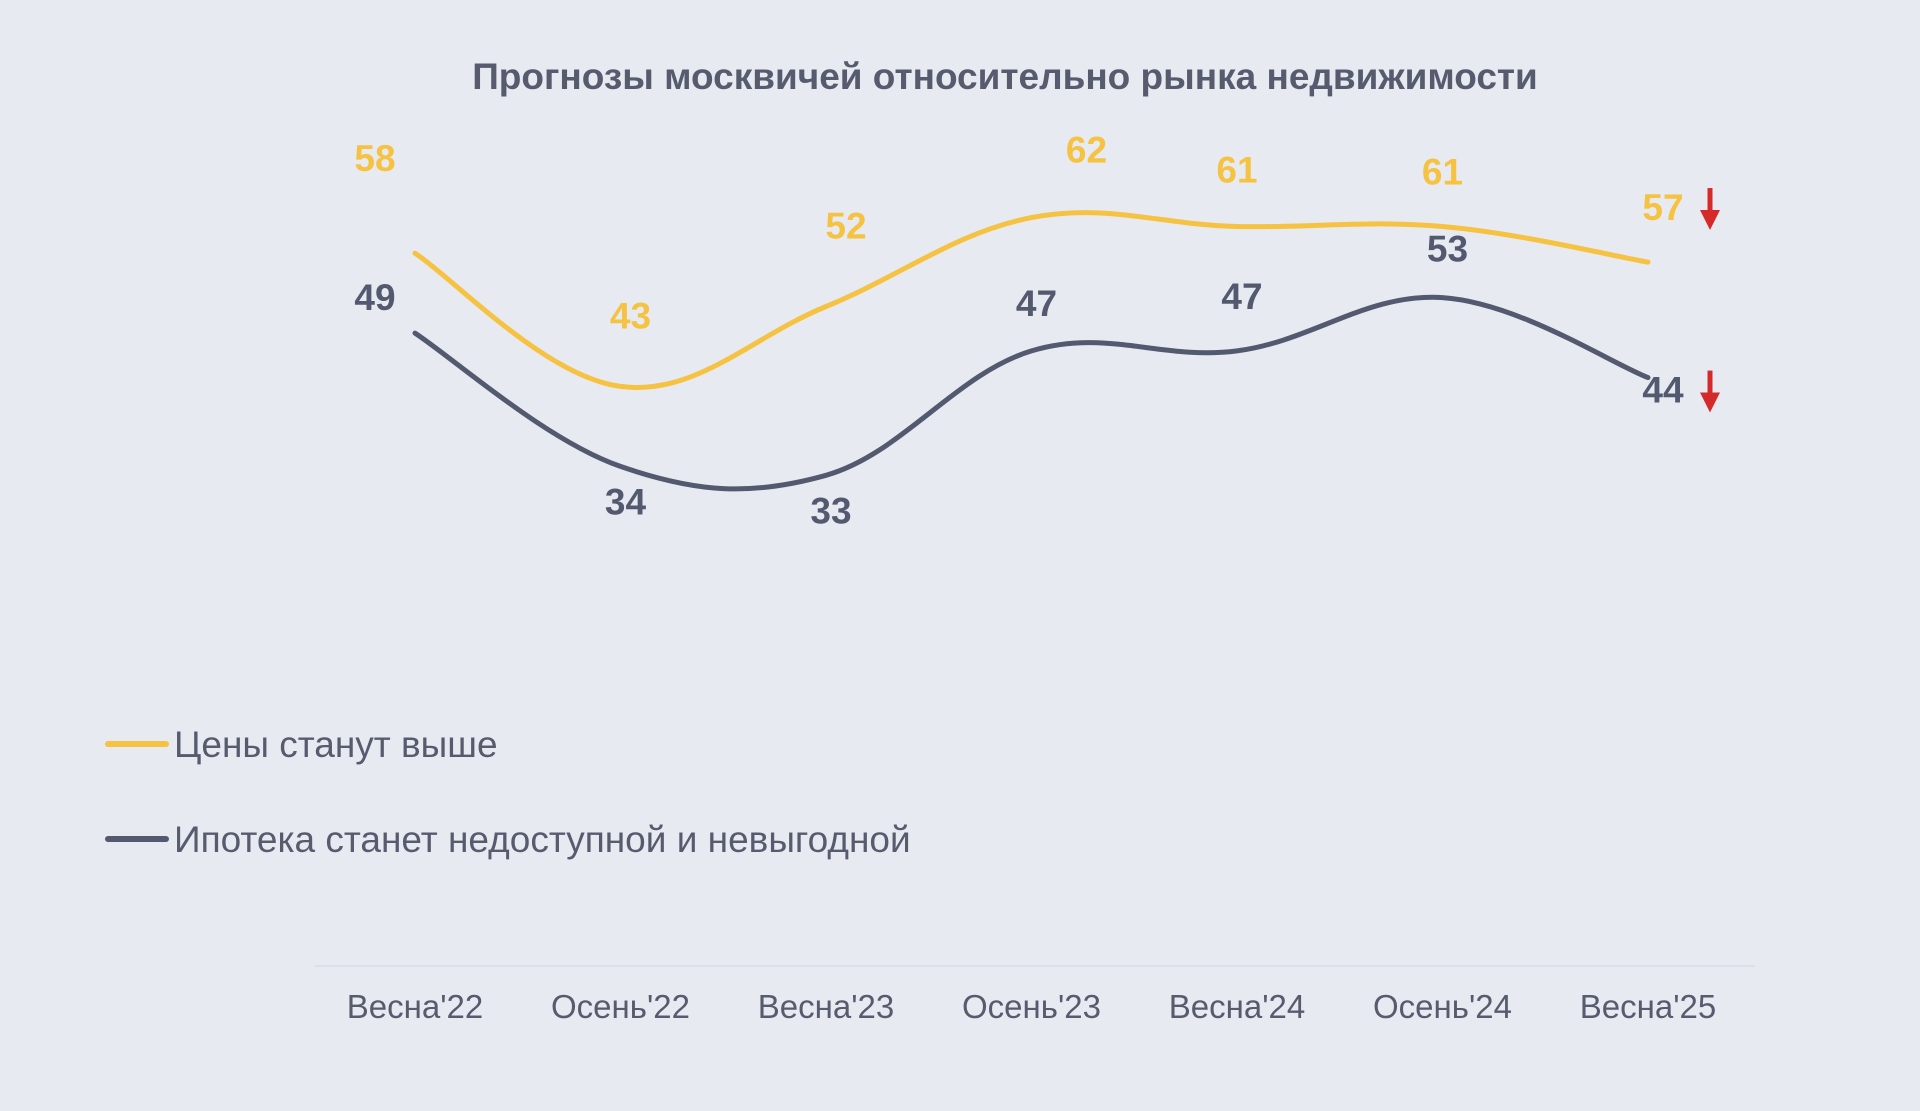  Describe the element at coordinates (830, 510) in the screenshot. I see `data-label: 33` at that location.